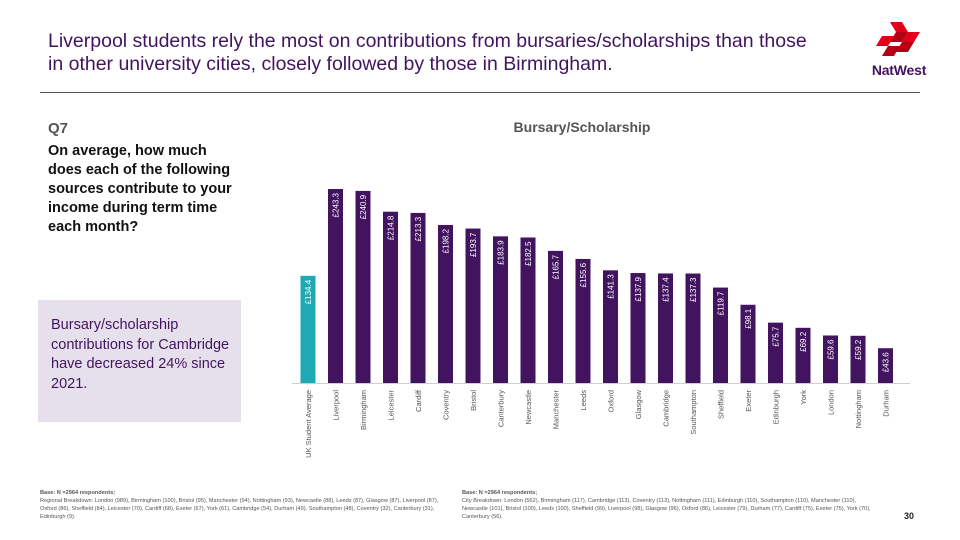 This screenshot has width=960, height=540. I want to click on category-label: Southampton, so click(693, 412).